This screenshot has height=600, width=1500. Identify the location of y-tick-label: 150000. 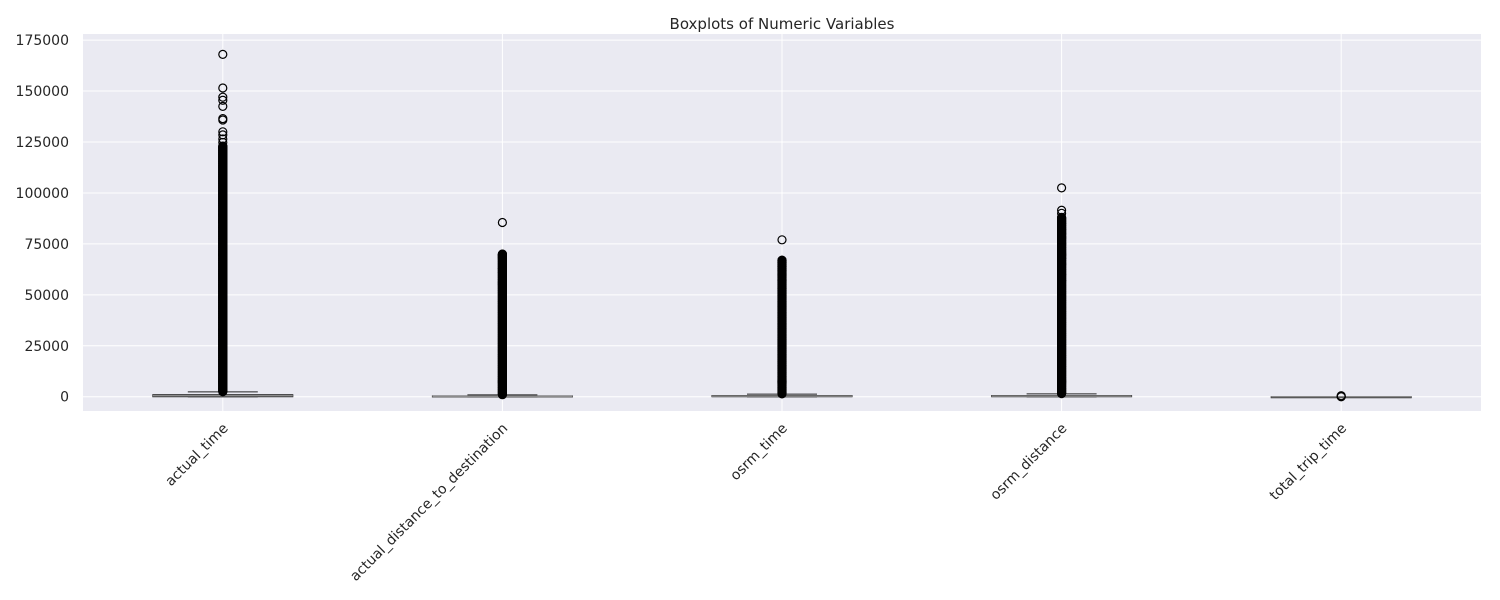
(42, 92).